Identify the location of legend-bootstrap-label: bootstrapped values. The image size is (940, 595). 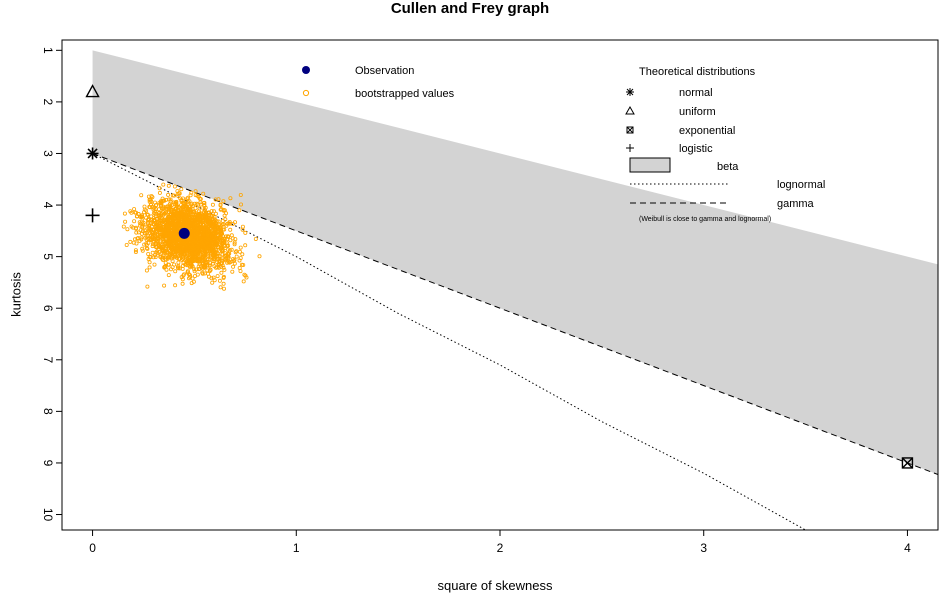
(405, 94).